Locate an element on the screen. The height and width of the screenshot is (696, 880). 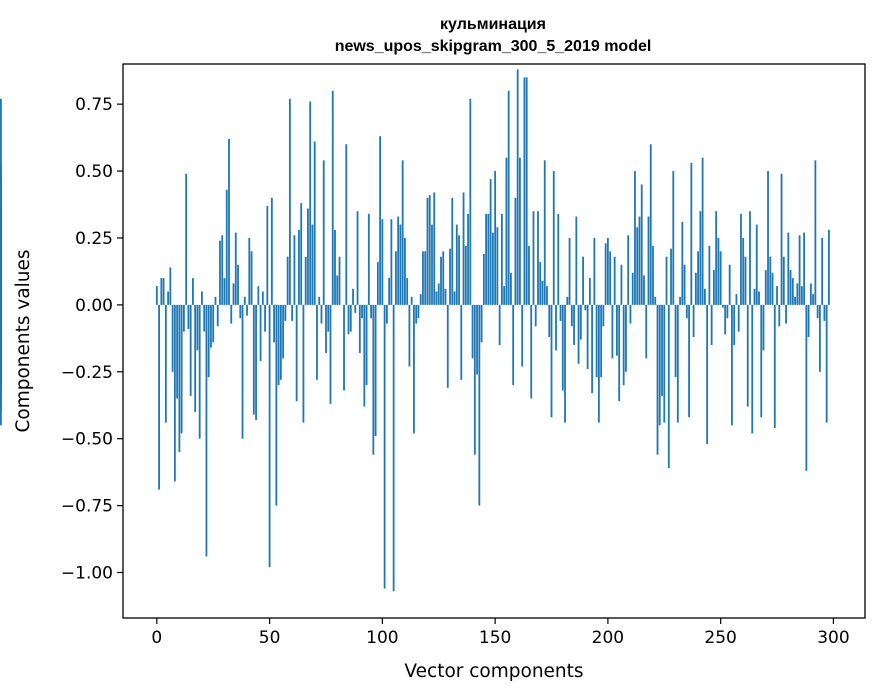
y-axis: −1.00 −0.75 −0.50 −0.25 0.00 0.25 0.50 0.75 is located at coordinates (92, 339).